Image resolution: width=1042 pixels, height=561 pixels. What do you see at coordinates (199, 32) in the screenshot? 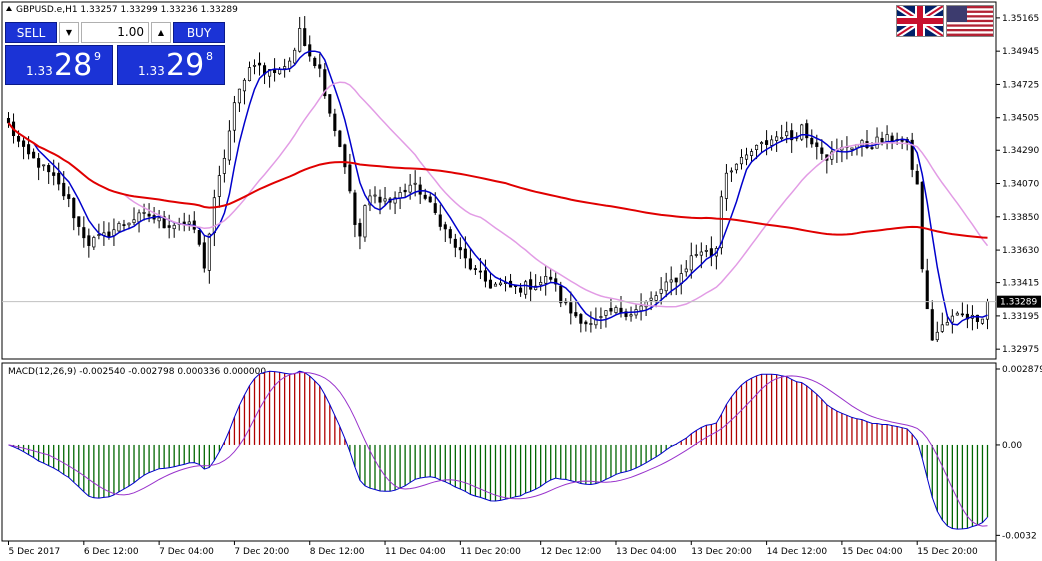
I see `buy-button: BUY` at bounding box center [199, 32].